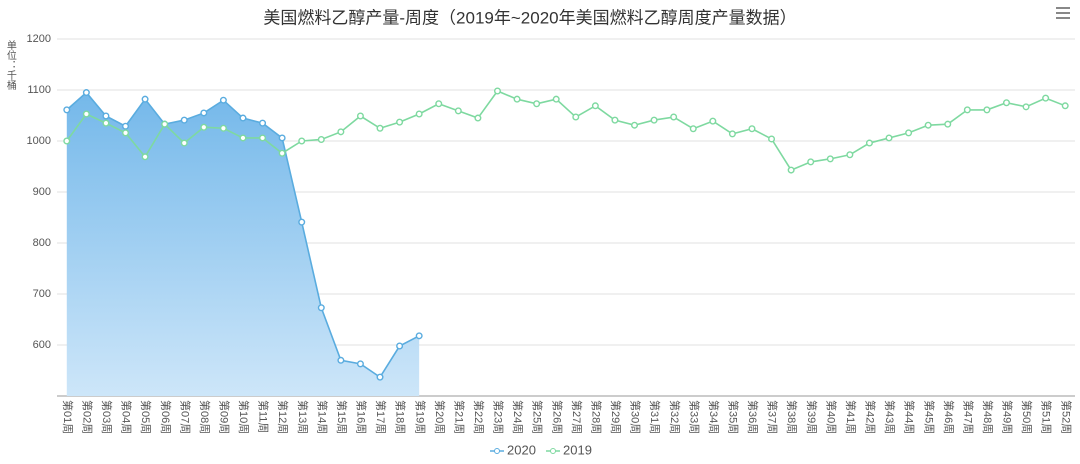 The width and height of the screenshot is (1080, 464). I want to click on x-tick-label: 第15周, so click(342, 417).